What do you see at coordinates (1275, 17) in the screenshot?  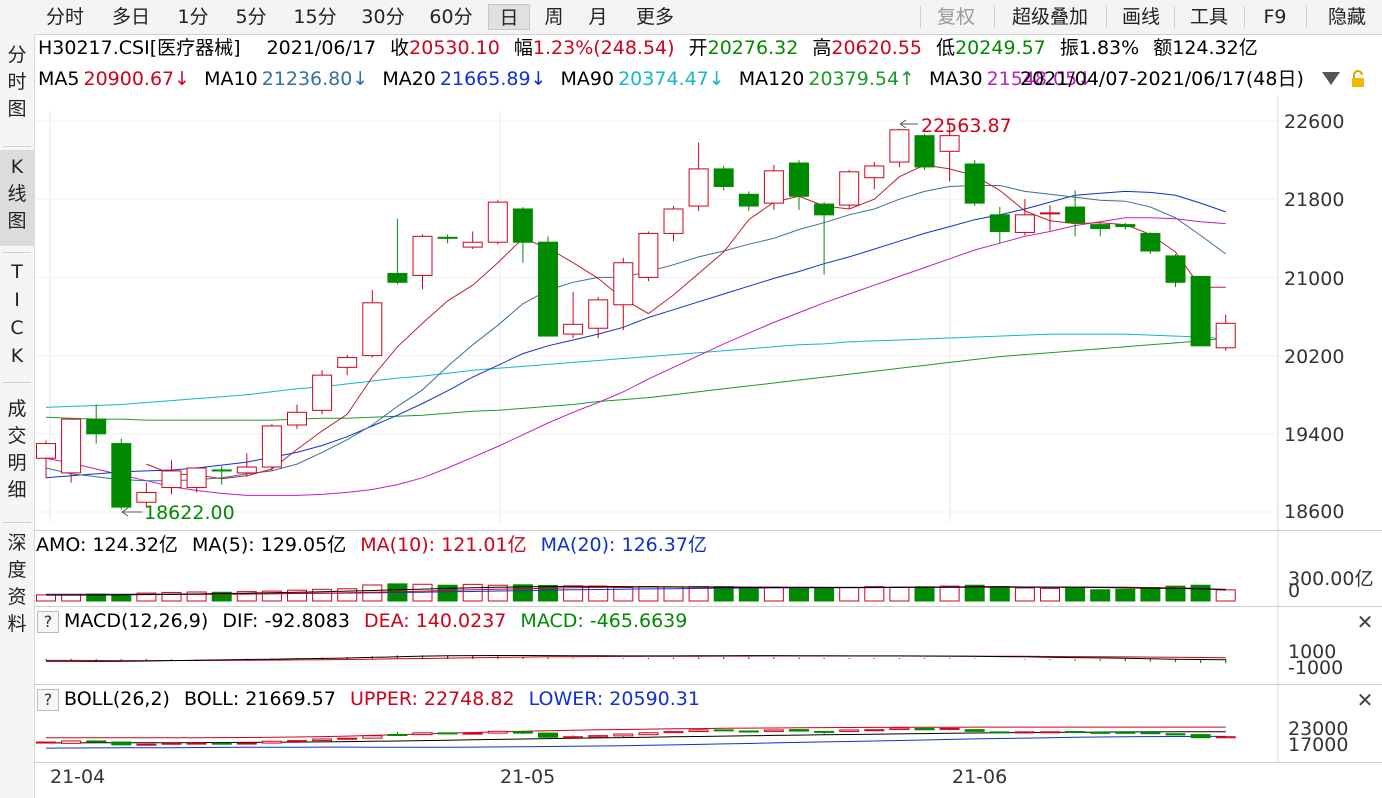 I see `f9-button: F9` at bounding box center [1275, 17].